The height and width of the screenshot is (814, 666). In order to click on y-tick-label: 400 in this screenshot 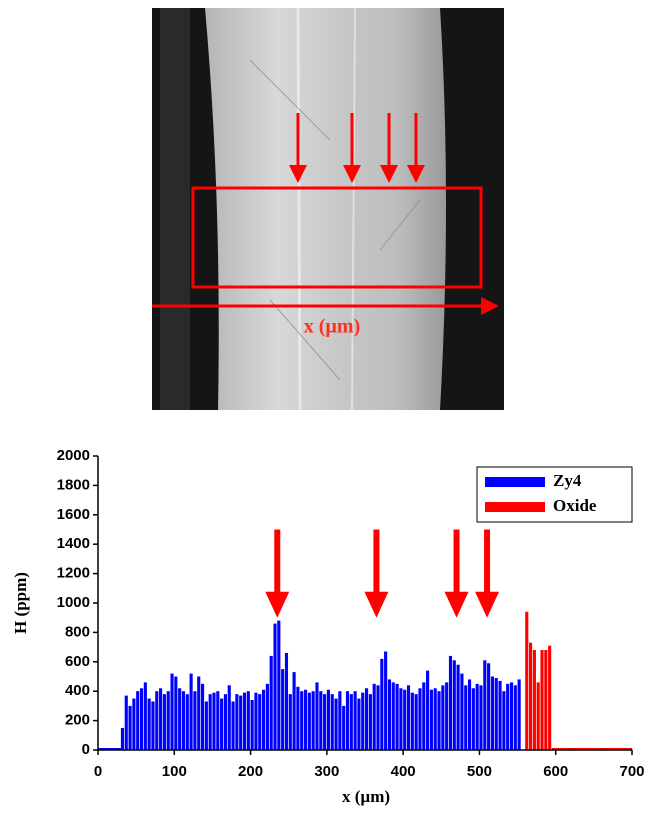, I will do `click(77, 690)`.